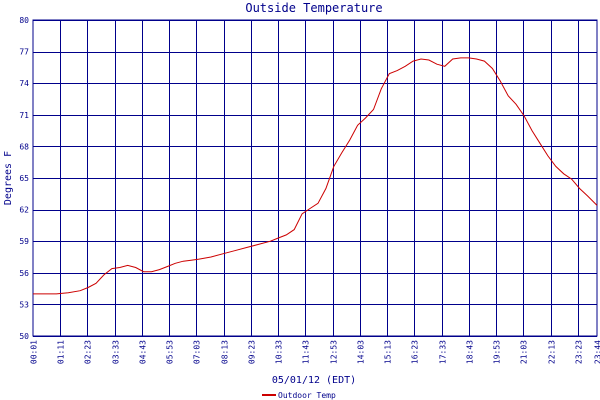  Describe the element at coordinates (61, 352) in the screenshot. I see `x-tick-label: 01:11` at that location.